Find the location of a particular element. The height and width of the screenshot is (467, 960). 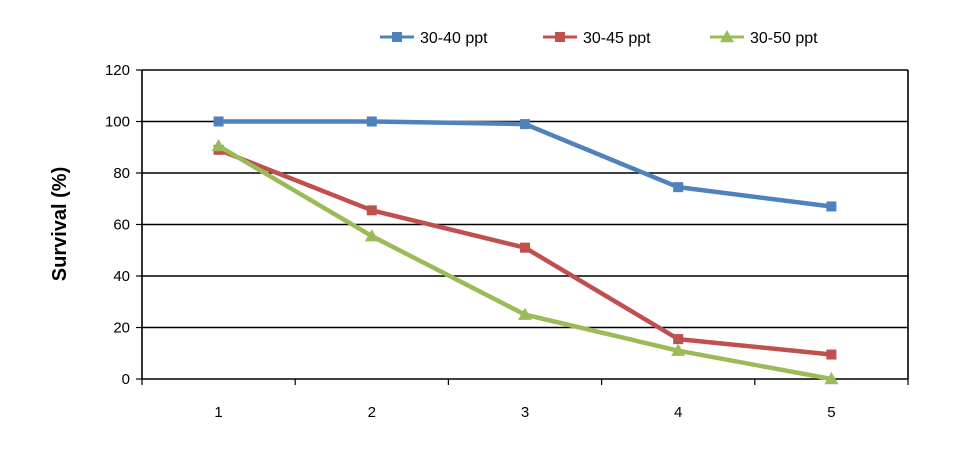

legend-item: 30-45 ppt is located at coordinates (597, 38).